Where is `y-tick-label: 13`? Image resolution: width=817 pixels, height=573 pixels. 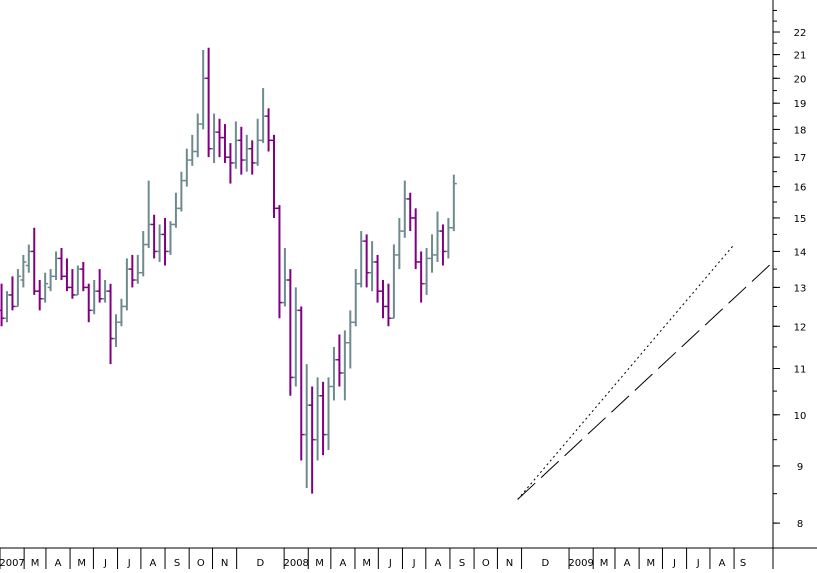
y-tick-label: 13 is located at coordinates (800, 288).